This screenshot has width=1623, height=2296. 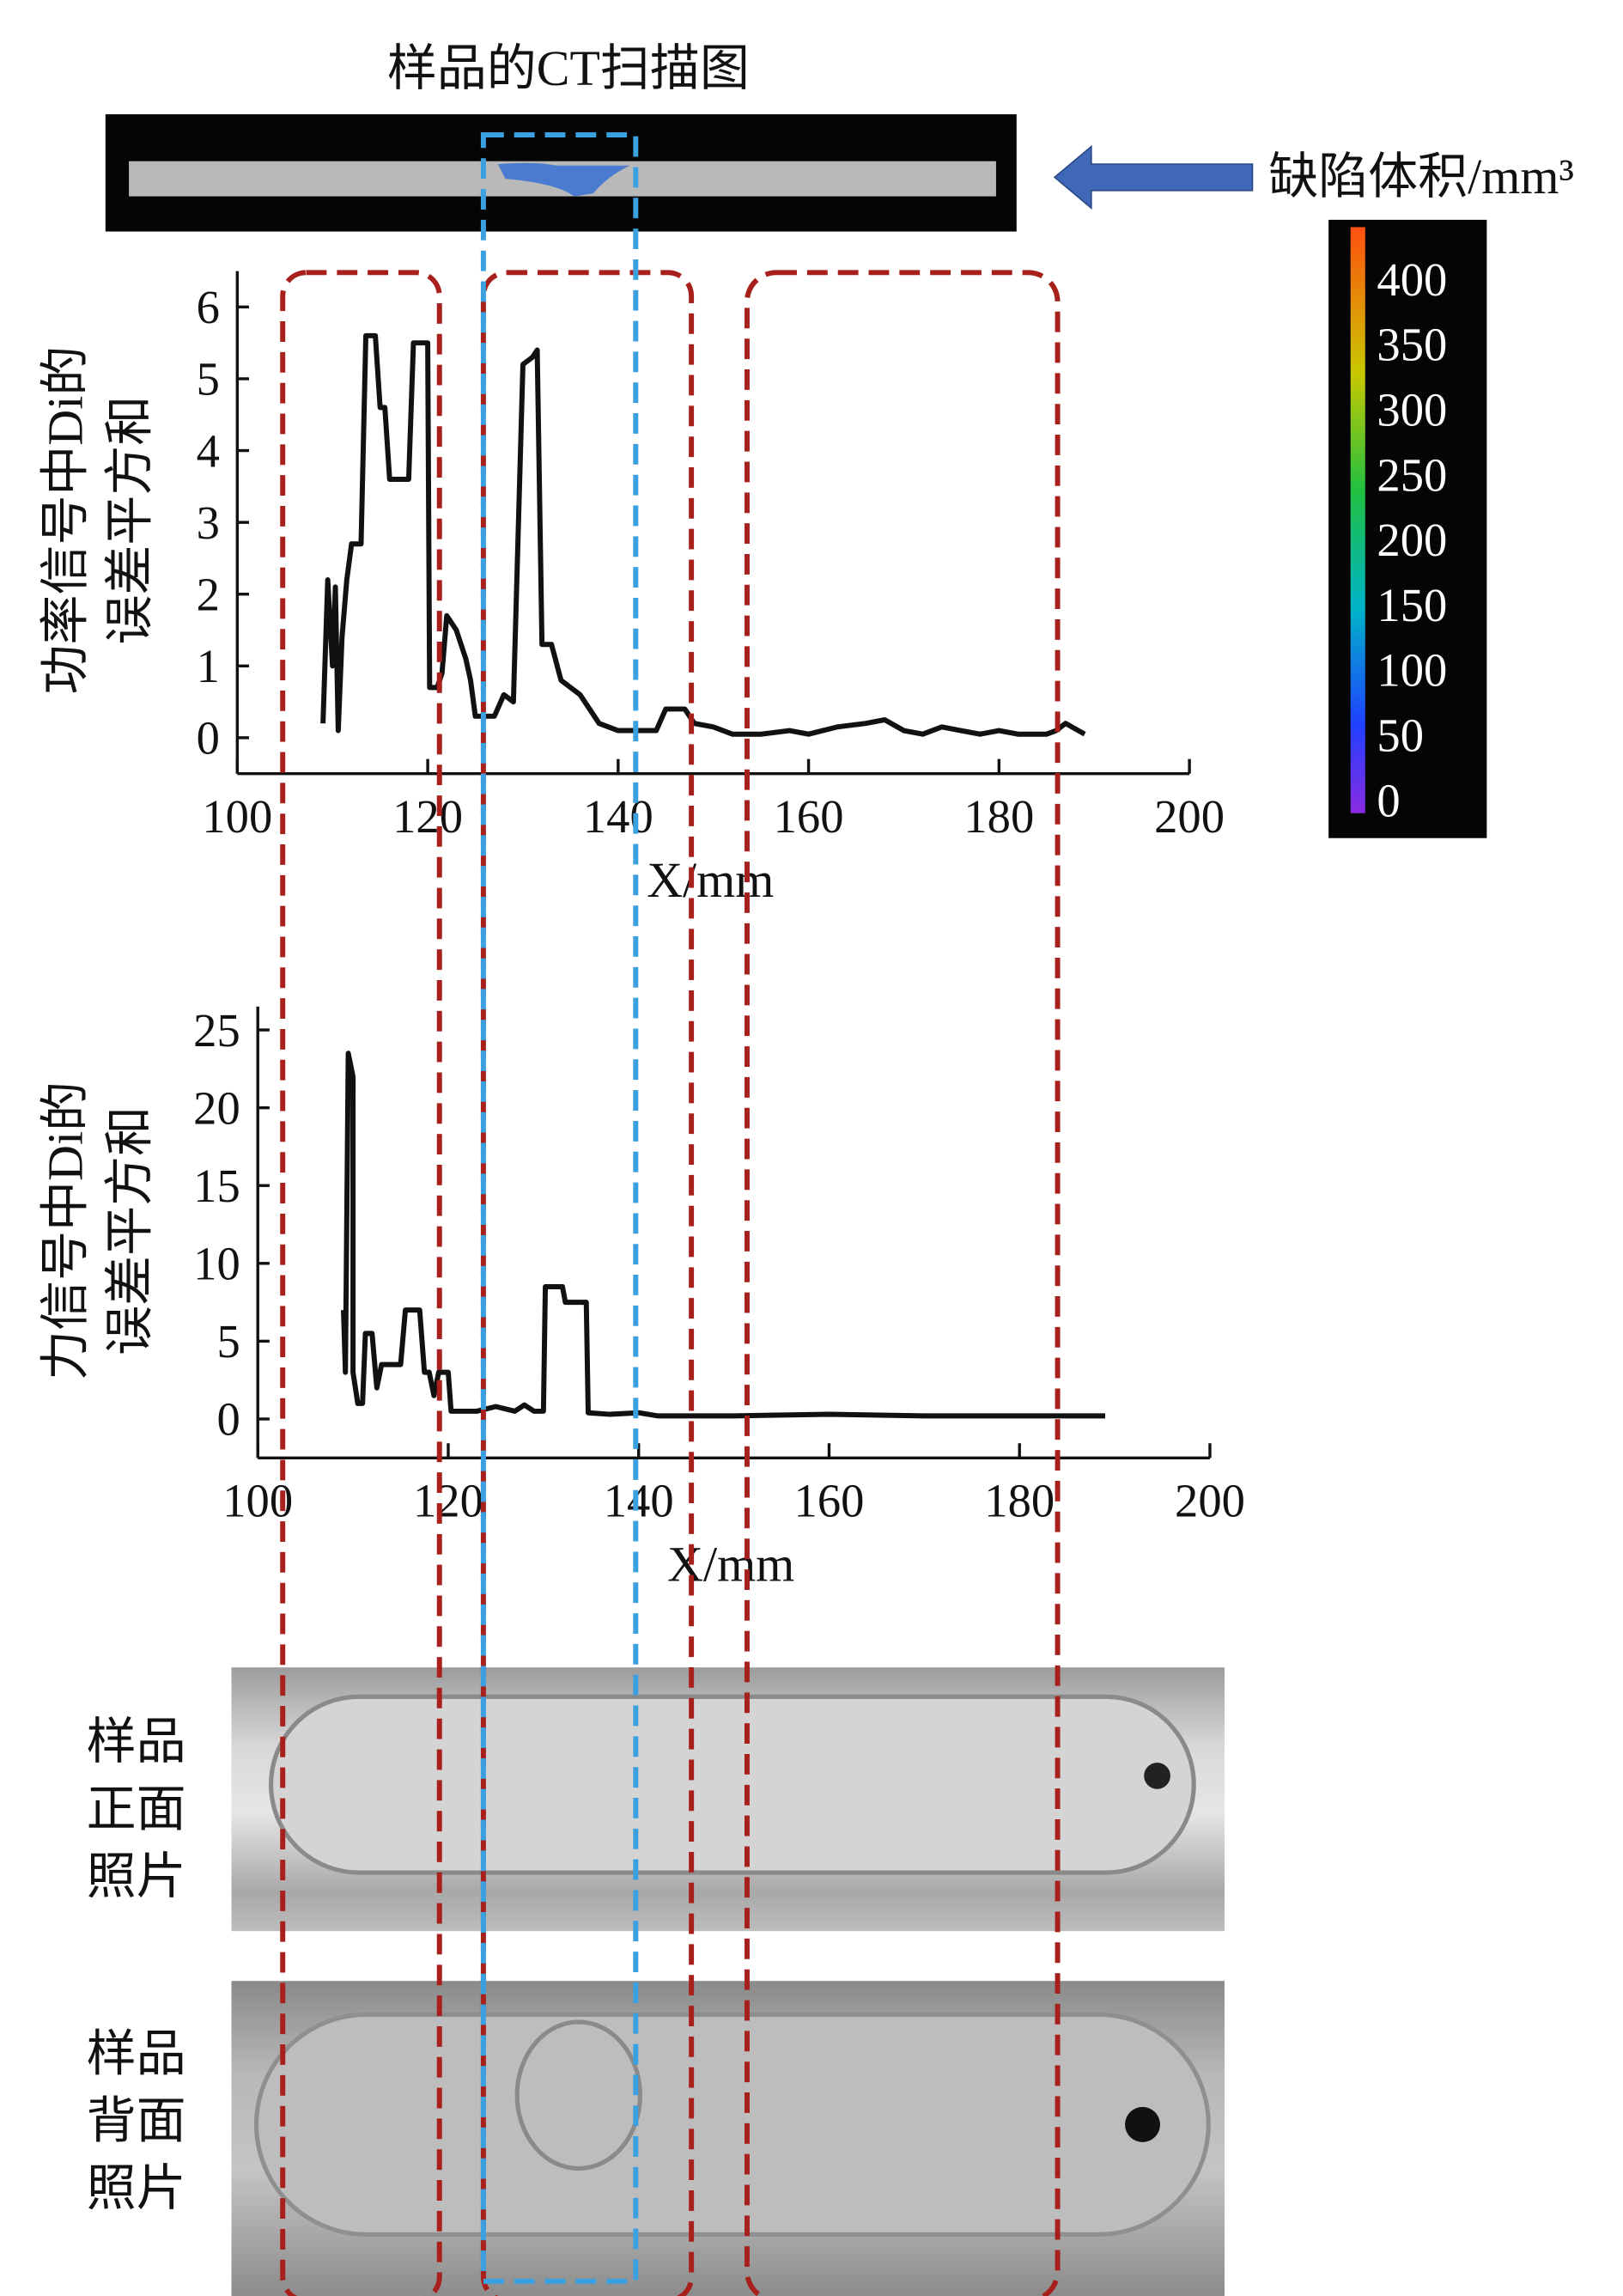 What do you see at coordinates (1412, 670) in the screenshot?
I see `colorbar-tick-label: 100` at bounding box center [1412, 670].